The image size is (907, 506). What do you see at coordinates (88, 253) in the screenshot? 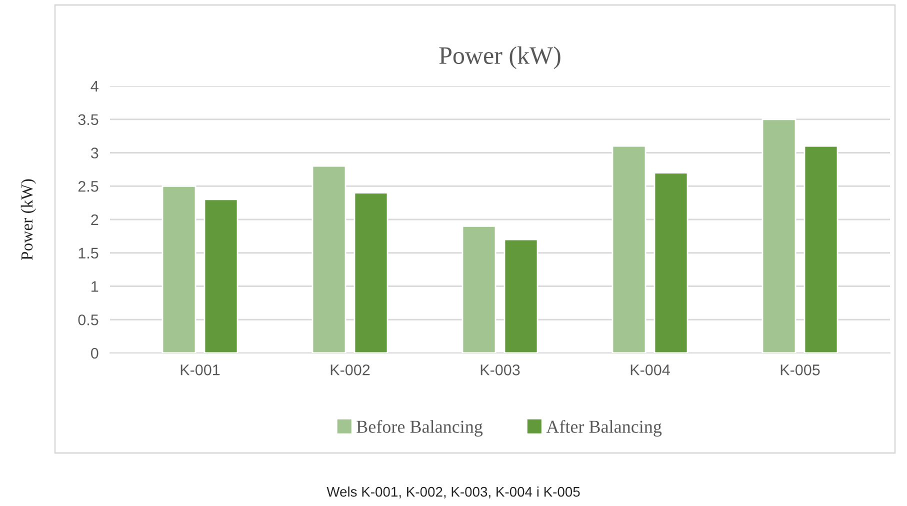
I see `y-tick-label: 1.5` at bounding box center [88, 253].